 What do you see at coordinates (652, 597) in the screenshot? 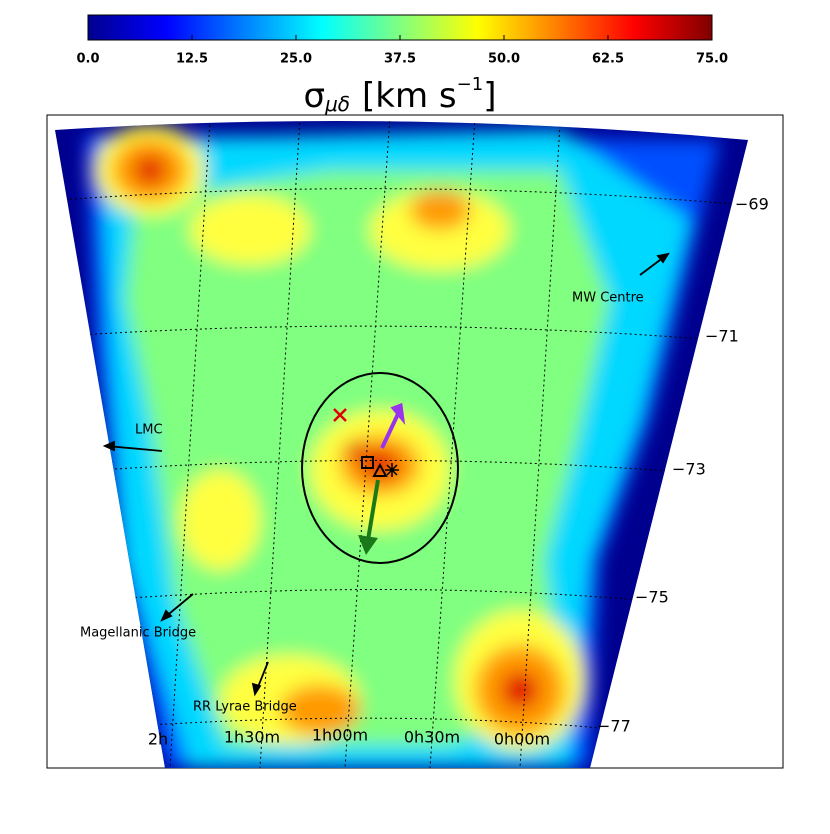
I see `dec-label: −75` at bounding box center [652, 597].